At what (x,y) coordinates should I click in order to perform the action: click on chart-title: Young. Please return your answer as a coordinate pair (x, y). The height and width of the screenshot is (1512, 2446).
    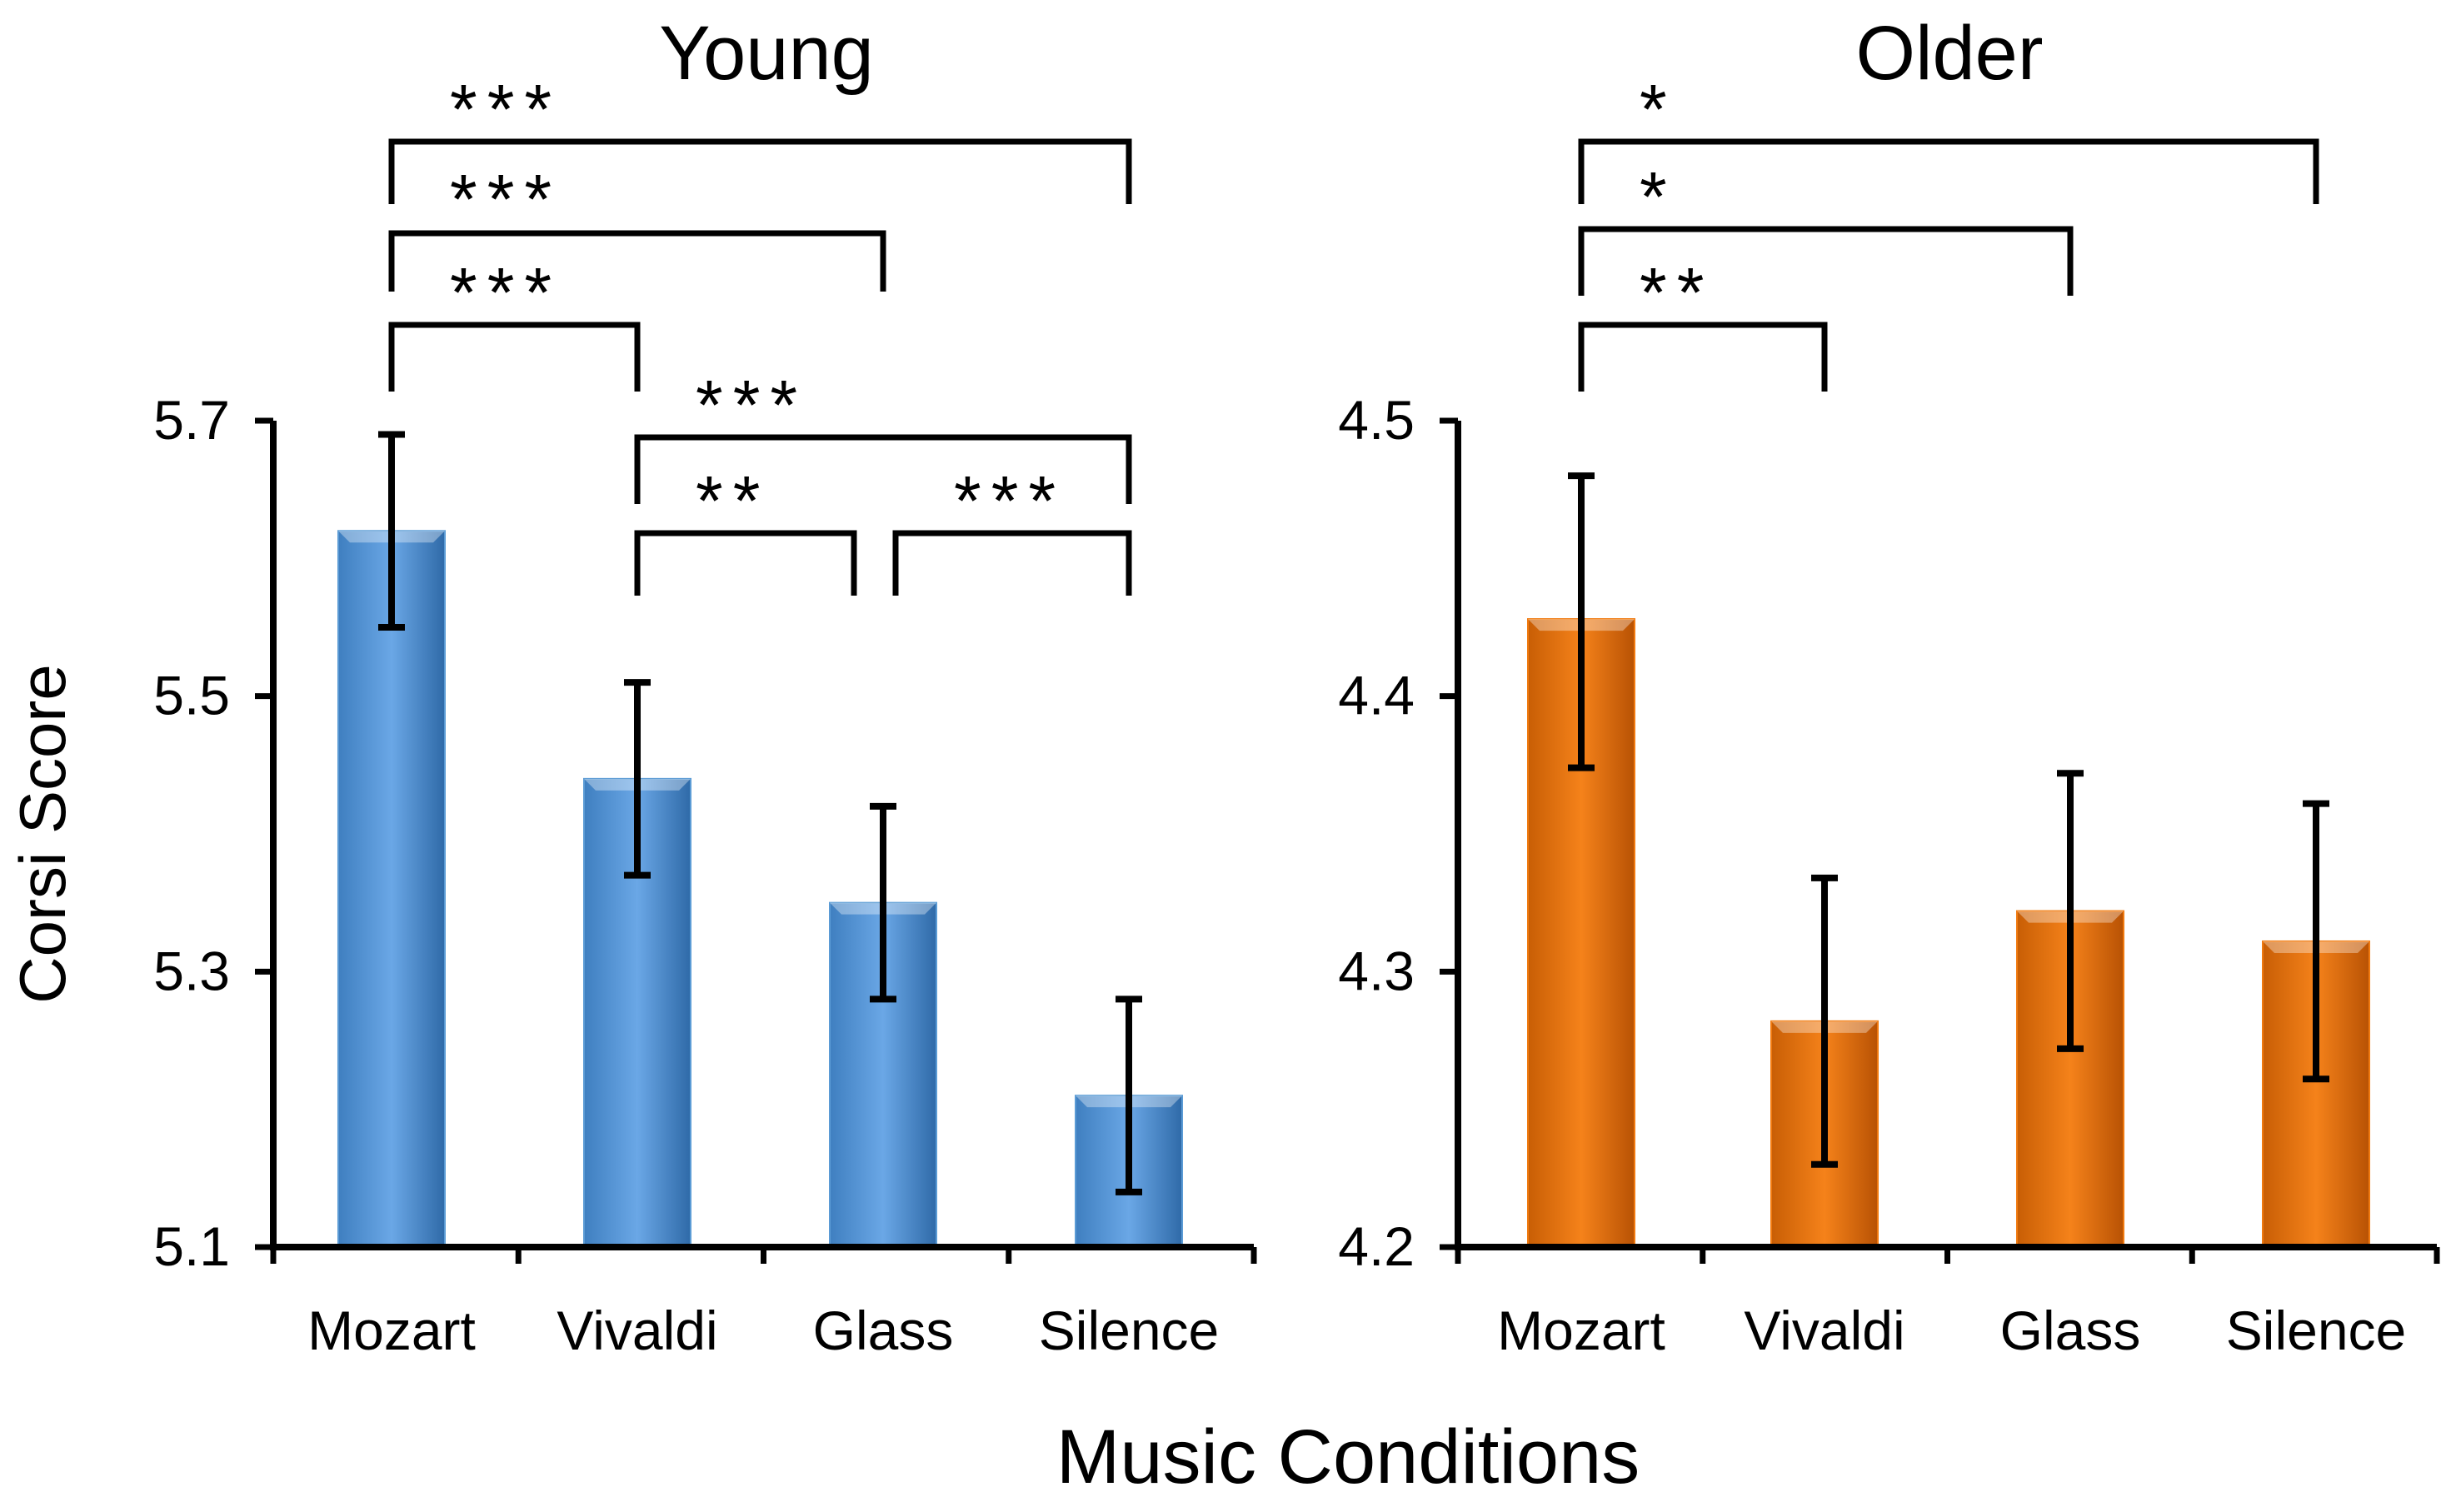
    Looking at the image, I should click on (766, 53).